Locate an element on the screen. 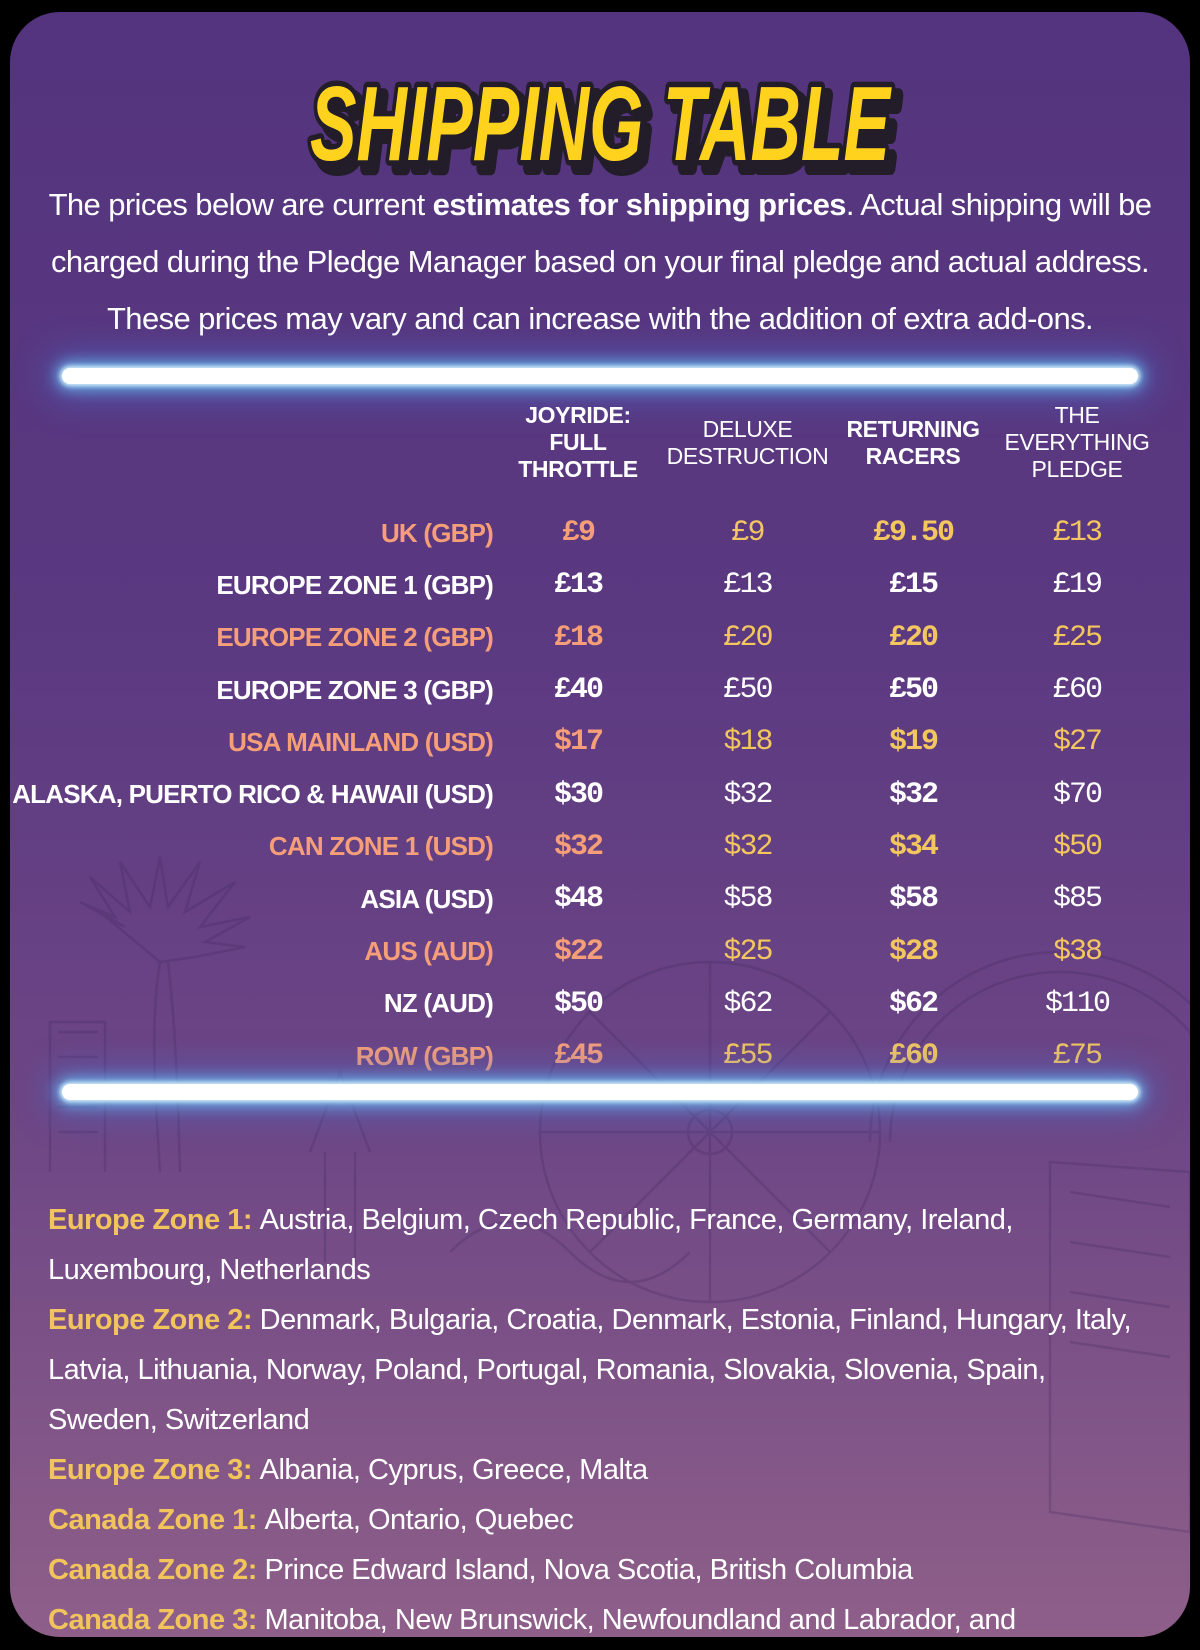  row-label: NZ (AUD) is located at coordinates (438, 1003).